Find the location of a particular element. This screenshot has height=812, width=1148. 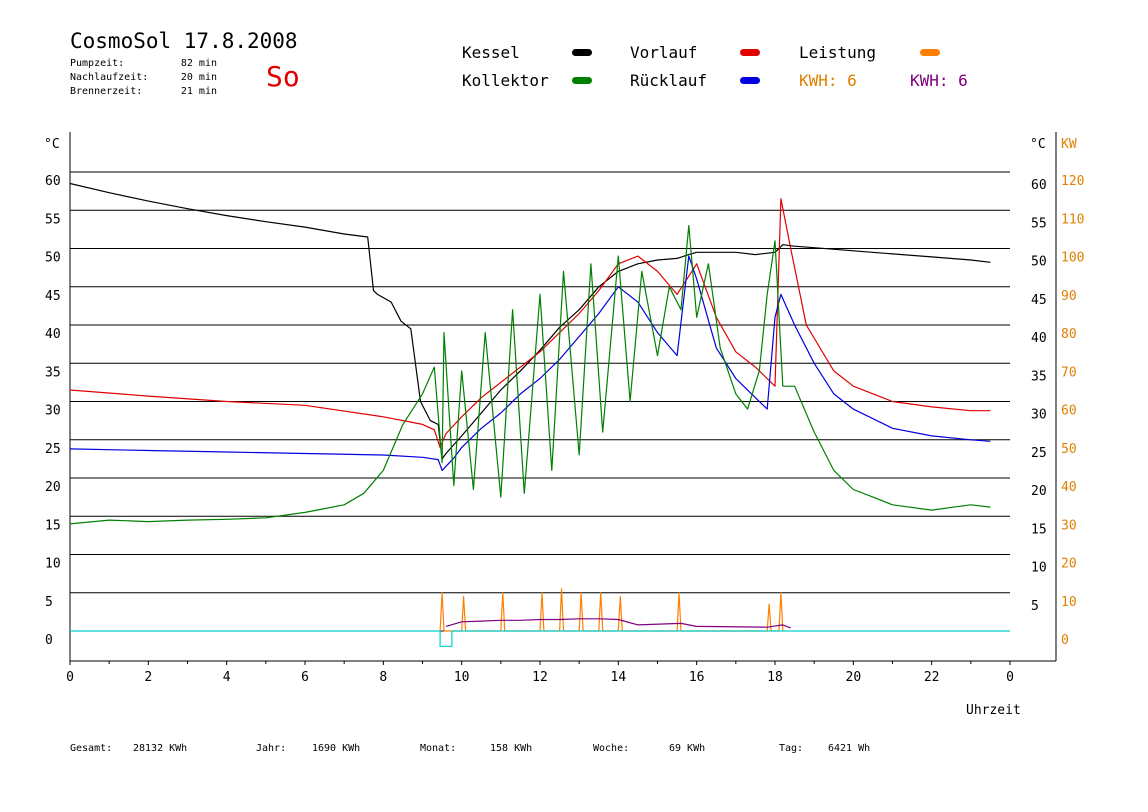

tag-value: 6421 Wh is located at coordinates (849, 748).